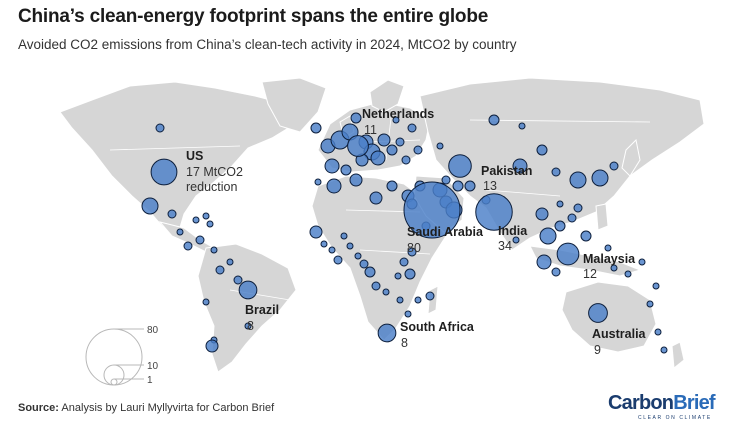 The height and width of the screenshot is (428, 750). What do you see at coordinates (598, 313) in the screenshot?
I see `bubble-australia` at bounding box center [598, 313].